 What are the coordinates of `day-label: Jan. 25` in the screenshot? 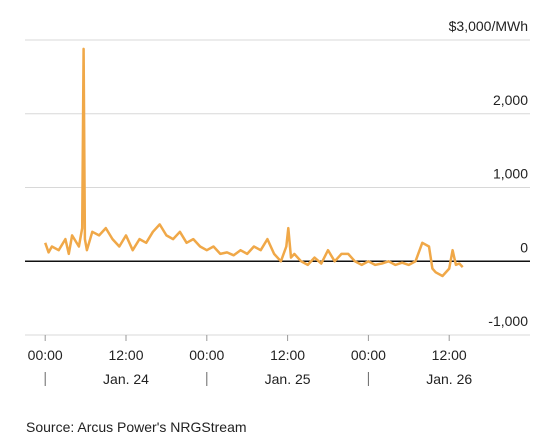 It's located at (288, 379).